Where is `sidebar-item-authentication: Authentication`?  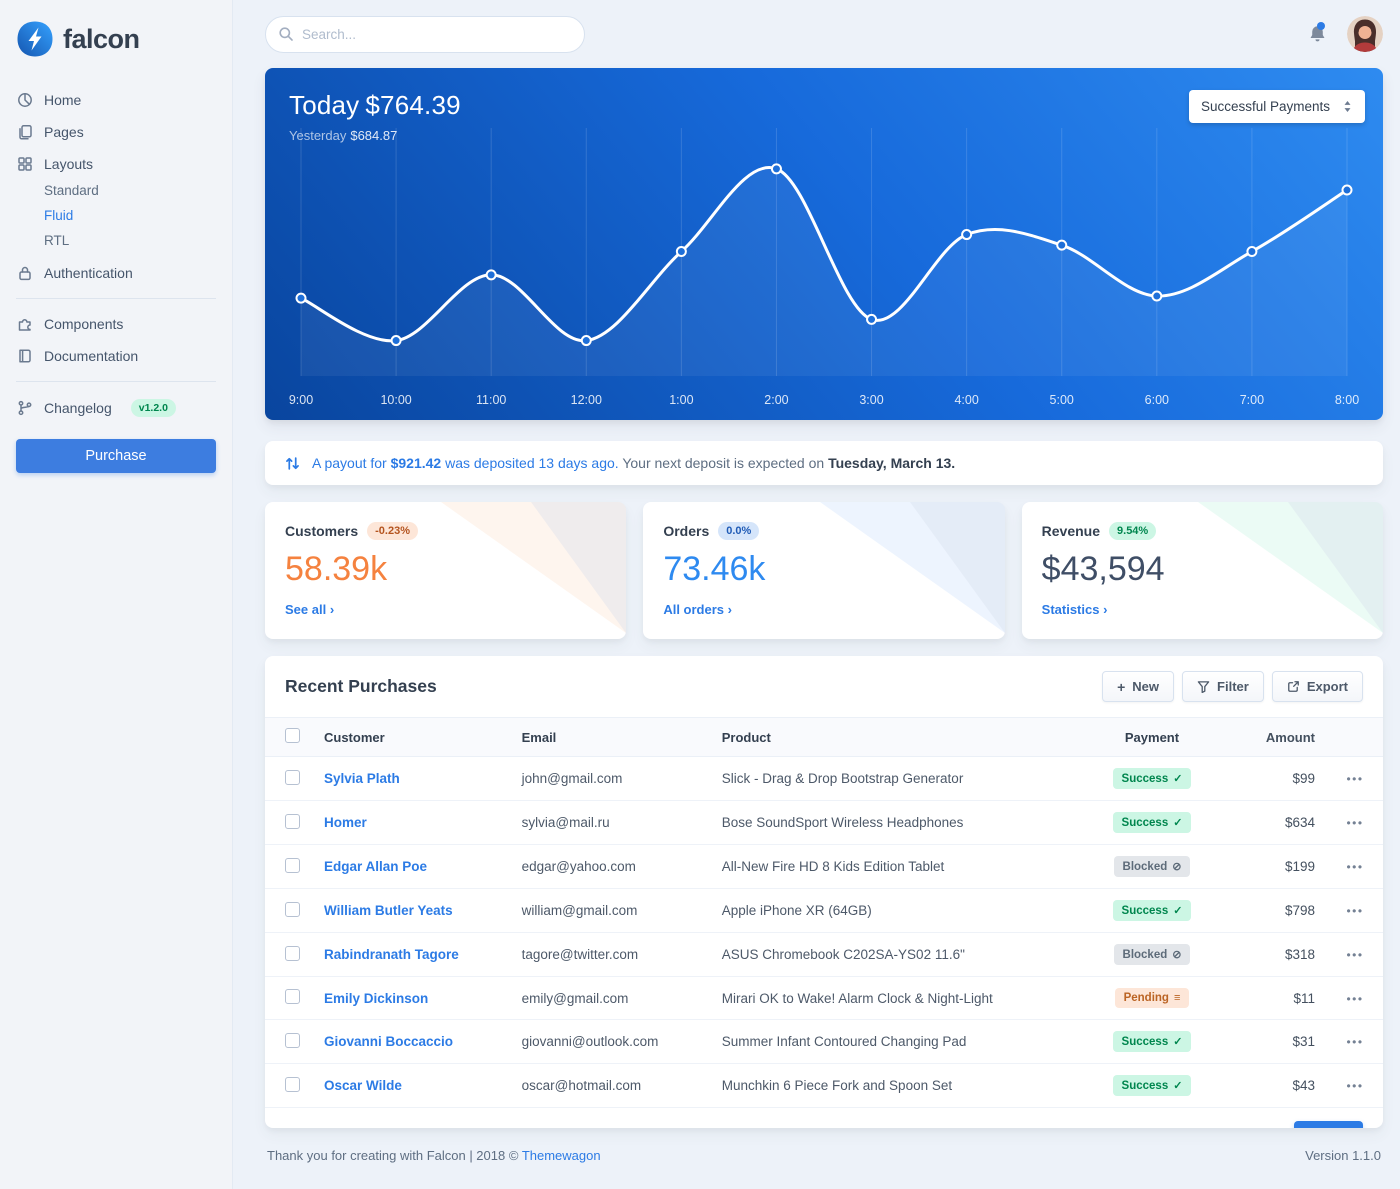 sidebar-item-authentication: Authentication is located at coordinates (116, 273).